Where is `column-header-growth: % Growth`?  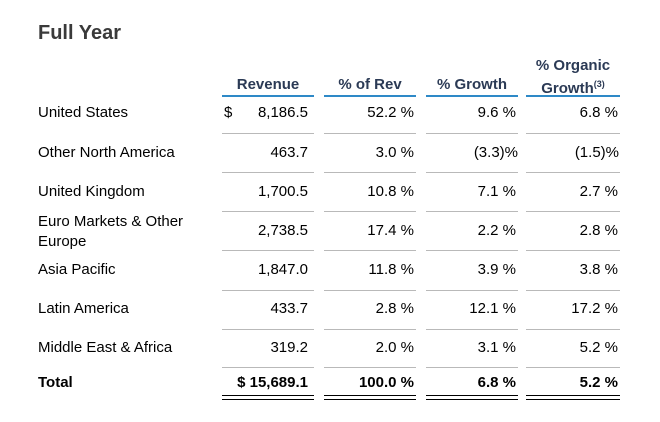
column-header-growth: % Growth is located at coordinates (472, 84).